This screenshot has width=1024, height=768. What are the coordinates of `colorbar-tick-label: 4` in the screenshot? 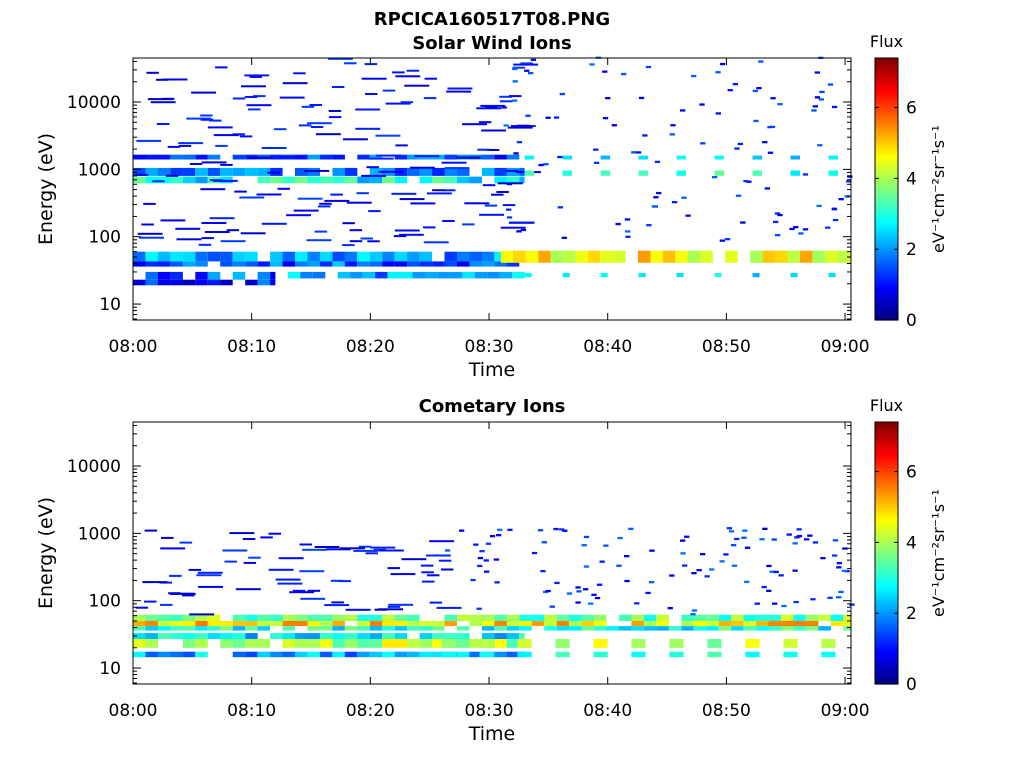 It's located at (911, 543).